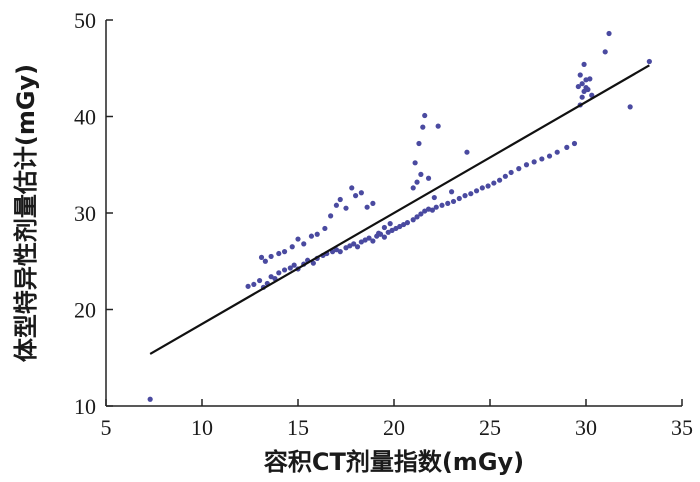 This screenshot has width=700, height=482. What do you see at coordinates (85, 213) in the screenshot?
I see `y-tick-label: 30` at bounding box center [85, 213].